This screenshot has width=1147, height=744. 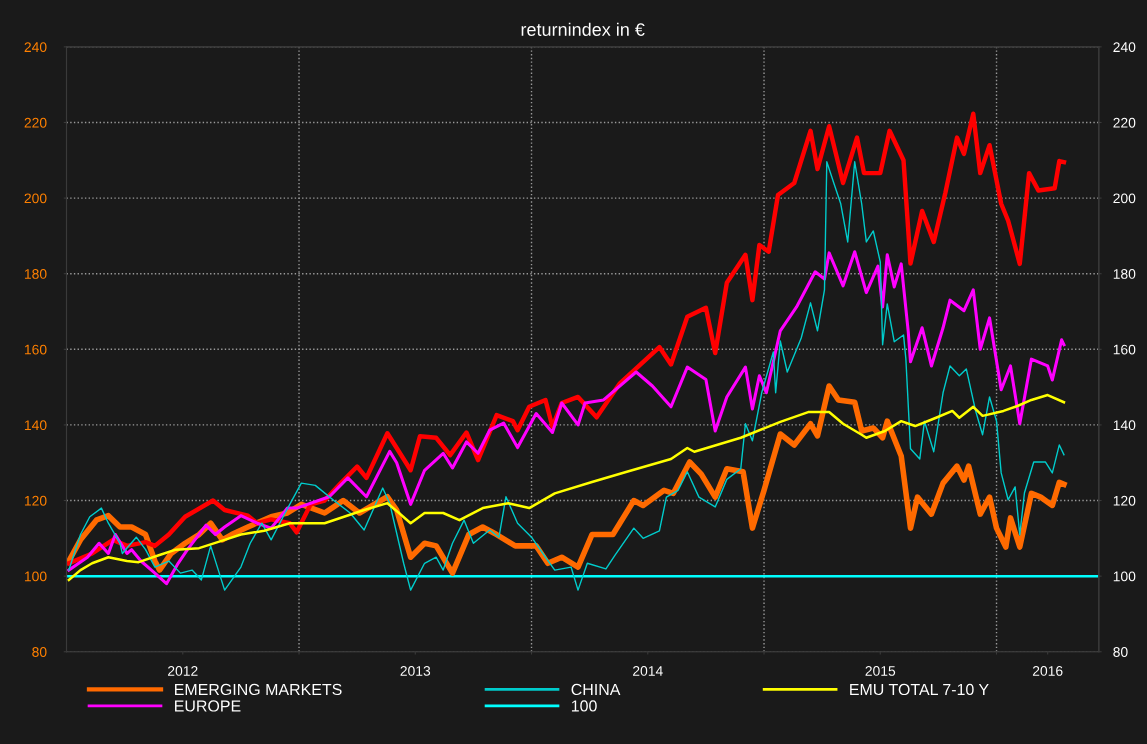 I want to click on y2-tick-label: 220, so click(x=1124, y=122).